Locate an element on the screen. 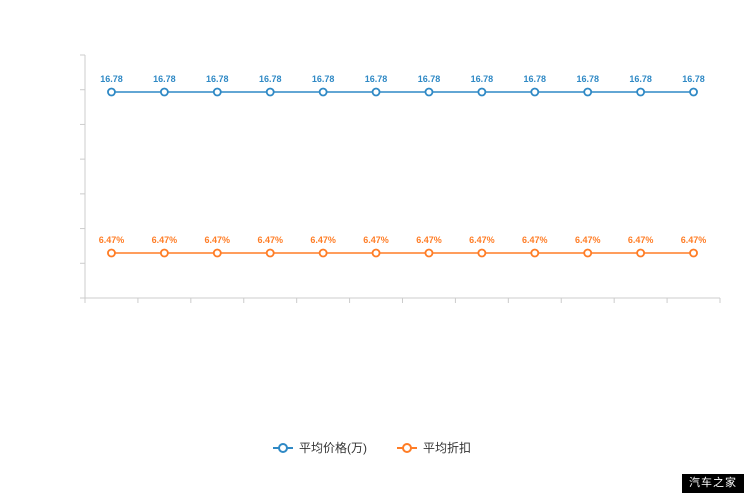 This screenshot has width=744, height=501. legend-item-avg-discount: 平均折扣 is located at coordinates (433, 448).